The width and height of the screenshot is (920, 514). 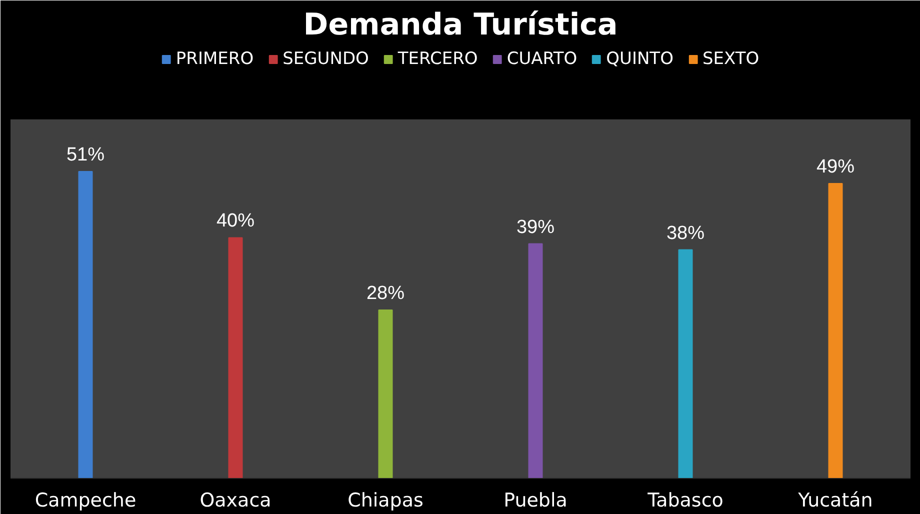 I want to click on legend-label: SEXTO, so click(x=731, y=59).